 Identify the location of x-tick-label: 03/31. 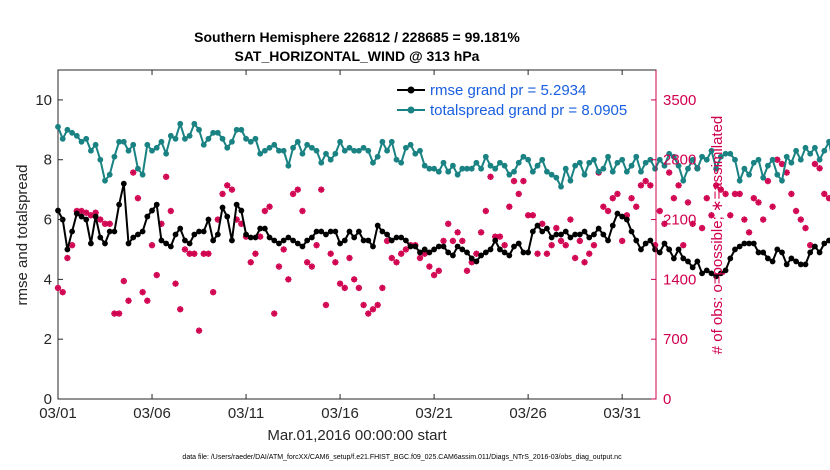
(622, 413).